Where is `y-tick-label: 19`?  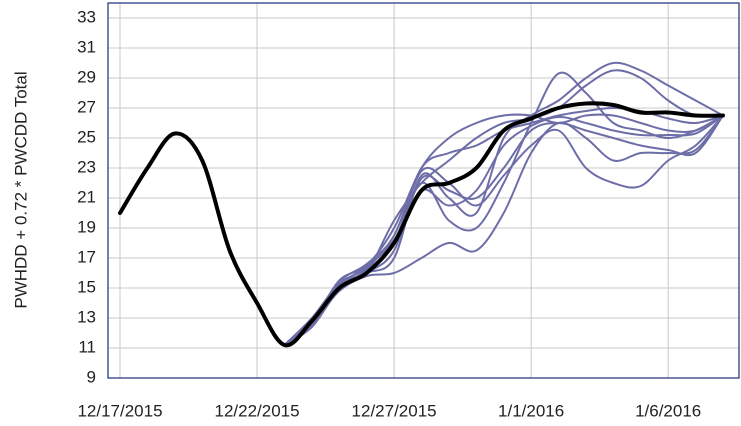
y-tick-label: 19 is located at coordinates (86, 226).